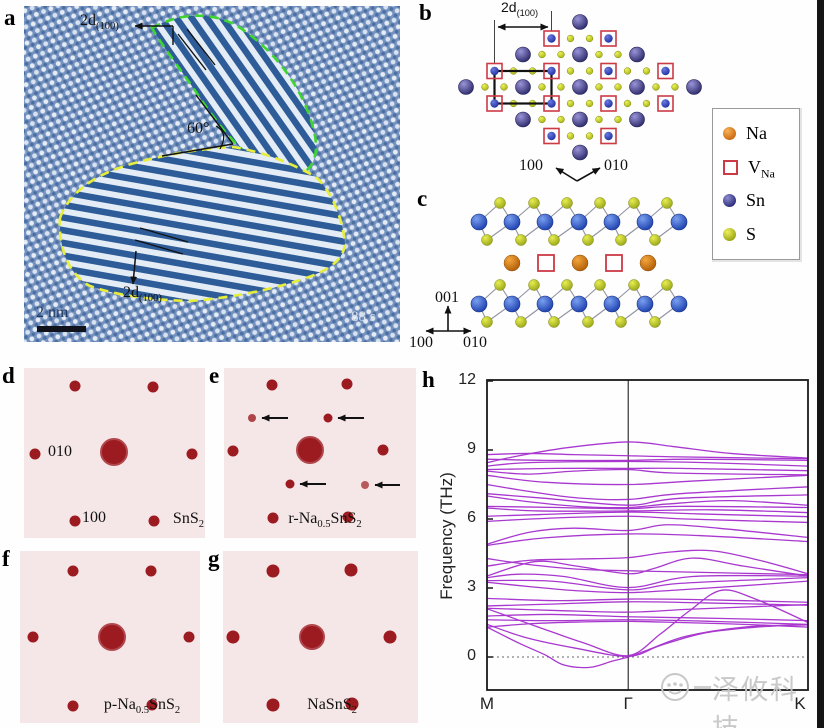 The width and height of the screenshot is (824, 728). Describe the element at coordinates (325, 520) in the screenshot. I see `formula-r-na05sns2: r-Na0.5SnS2` at that location.